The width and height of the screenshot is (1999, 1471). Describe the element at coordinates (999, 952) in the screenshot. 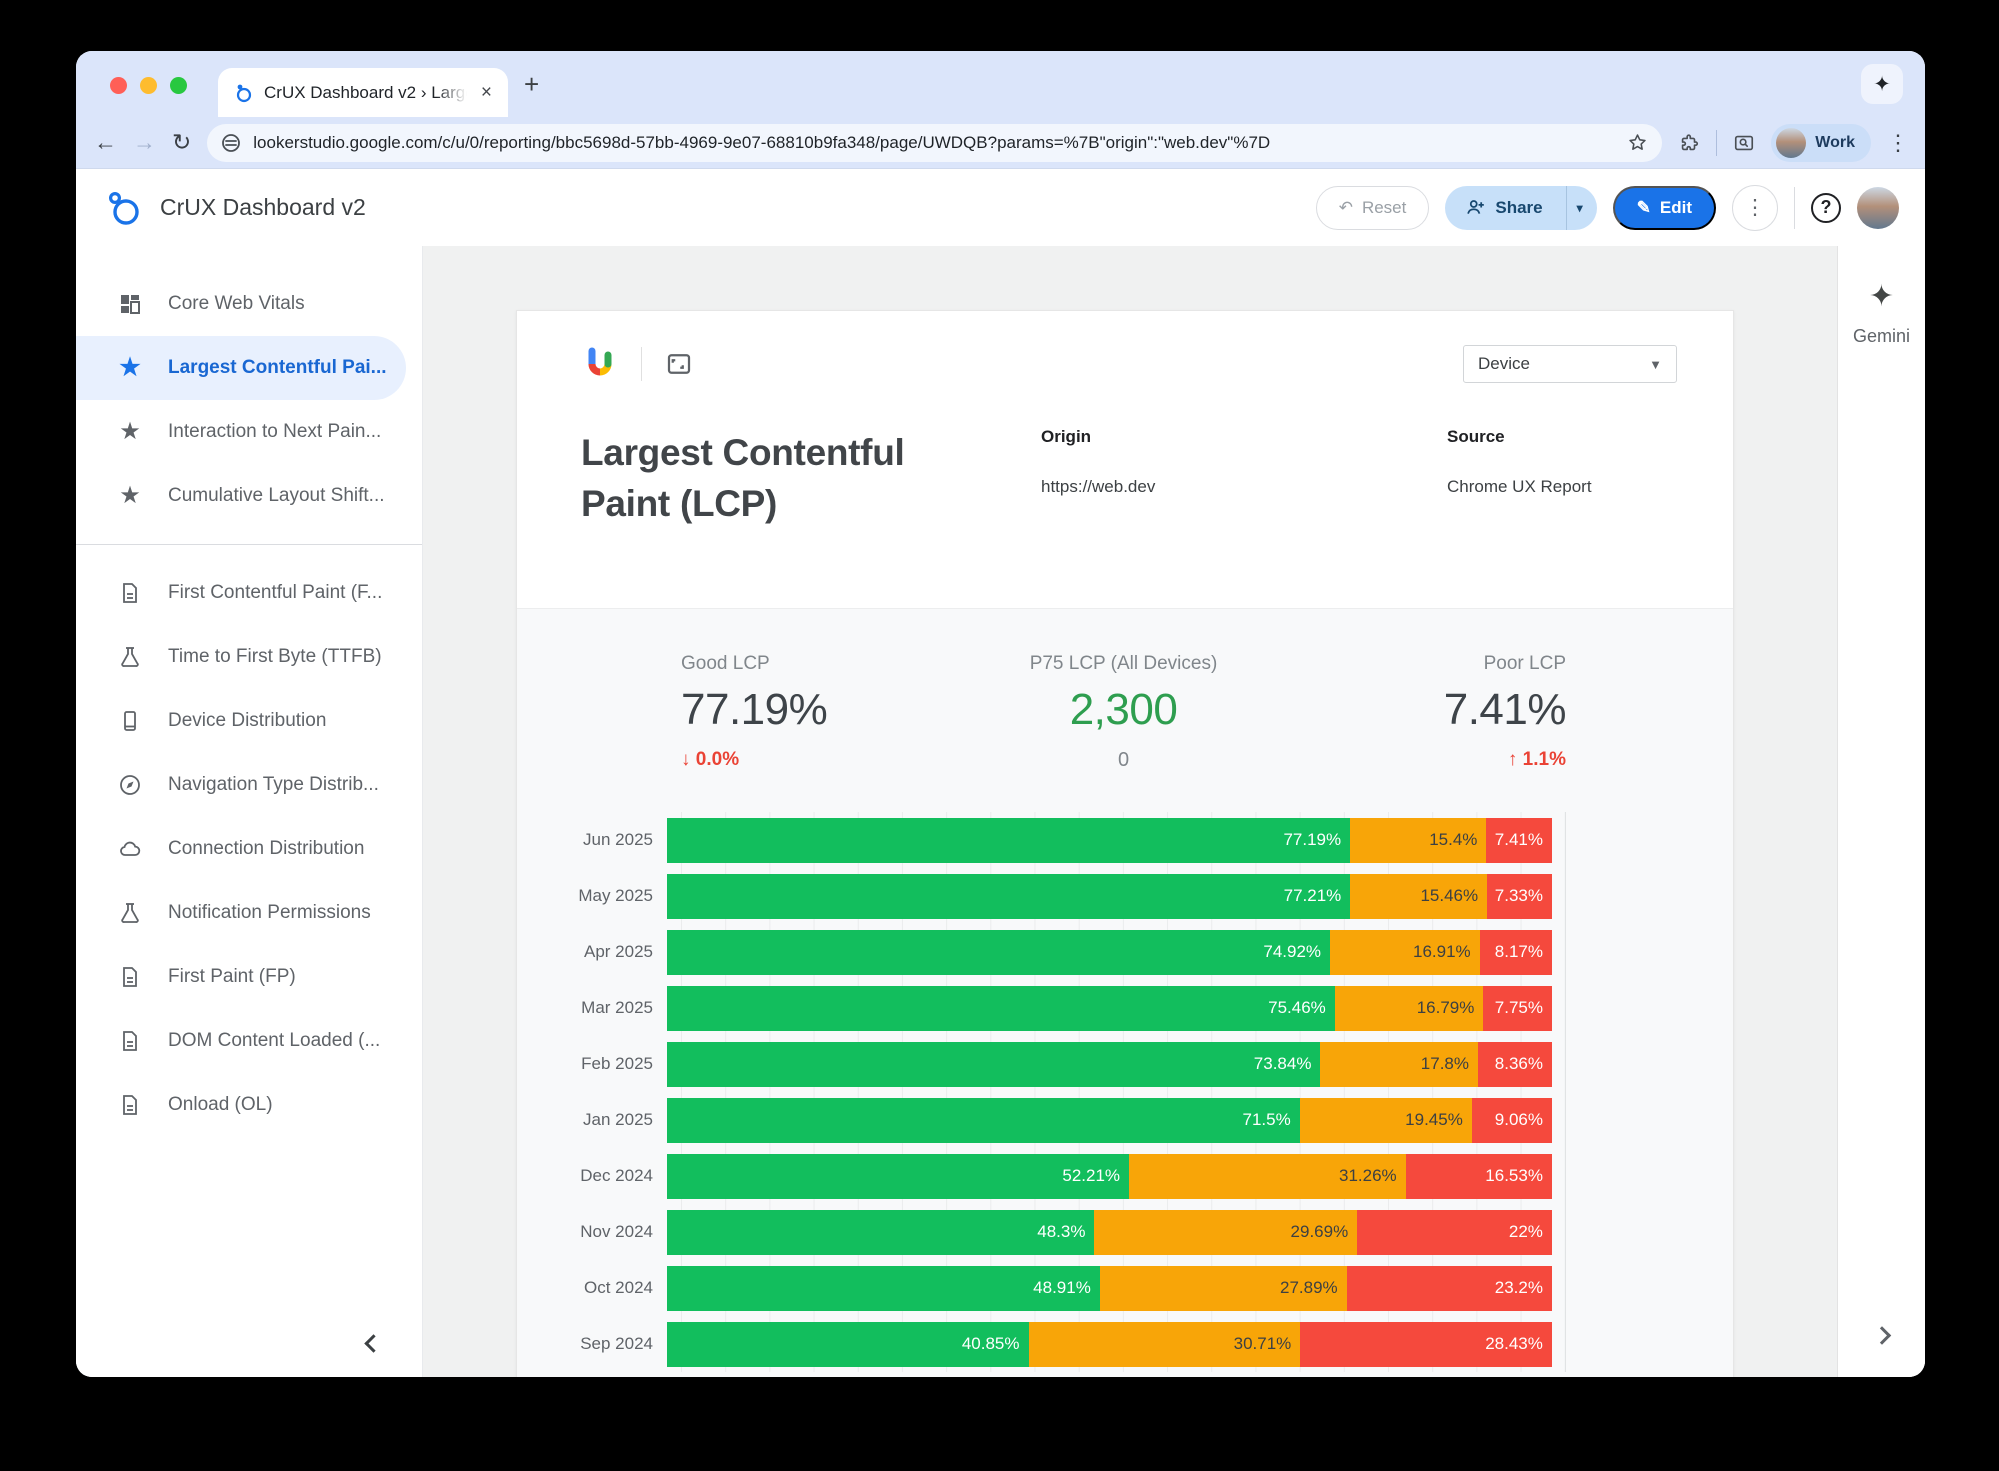

I see `bar-segment-good: 74.92%` at that location.